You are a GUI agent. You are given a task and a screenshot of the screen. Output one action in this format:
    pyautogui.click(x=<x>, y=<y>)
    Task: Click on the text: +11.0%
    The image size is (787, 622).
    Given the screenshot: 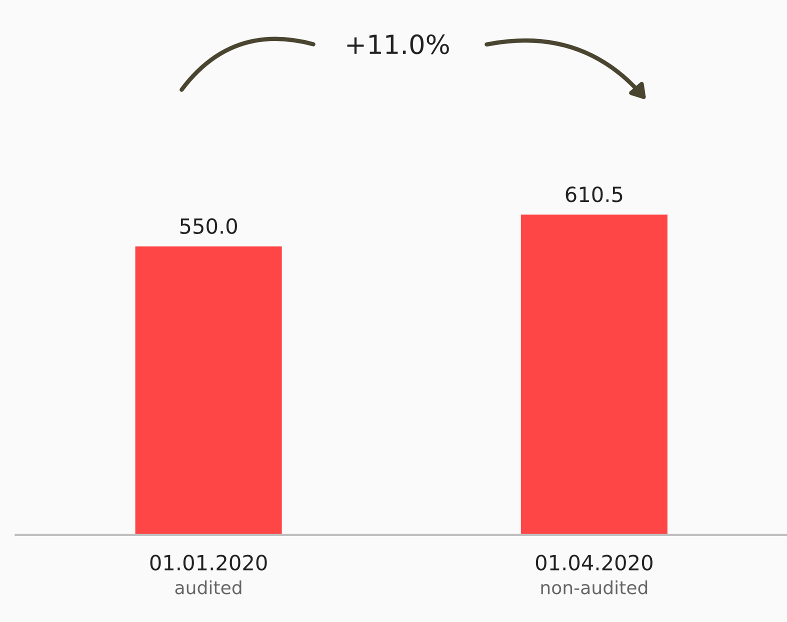 What is the action you would take?
    pyautogui.click(x=398, y=44)
    